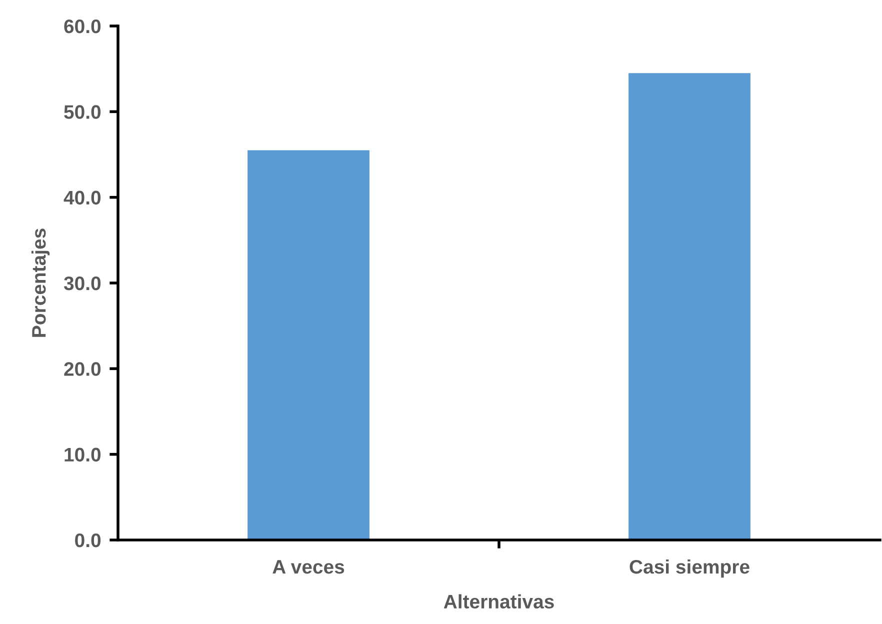  Describe the element at coordinates (40, 282) in the screenshot. I see `y-axis-title: Porcentajes` at that location.